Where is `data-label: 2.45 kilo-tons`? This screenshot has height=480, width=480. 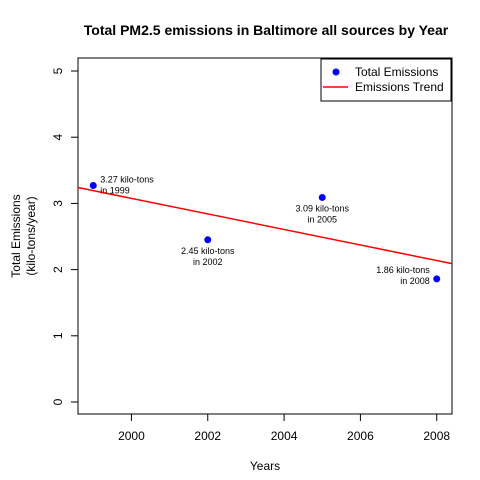 data-label: 2.45 kilo-tons is located at coordinates (208, 251).